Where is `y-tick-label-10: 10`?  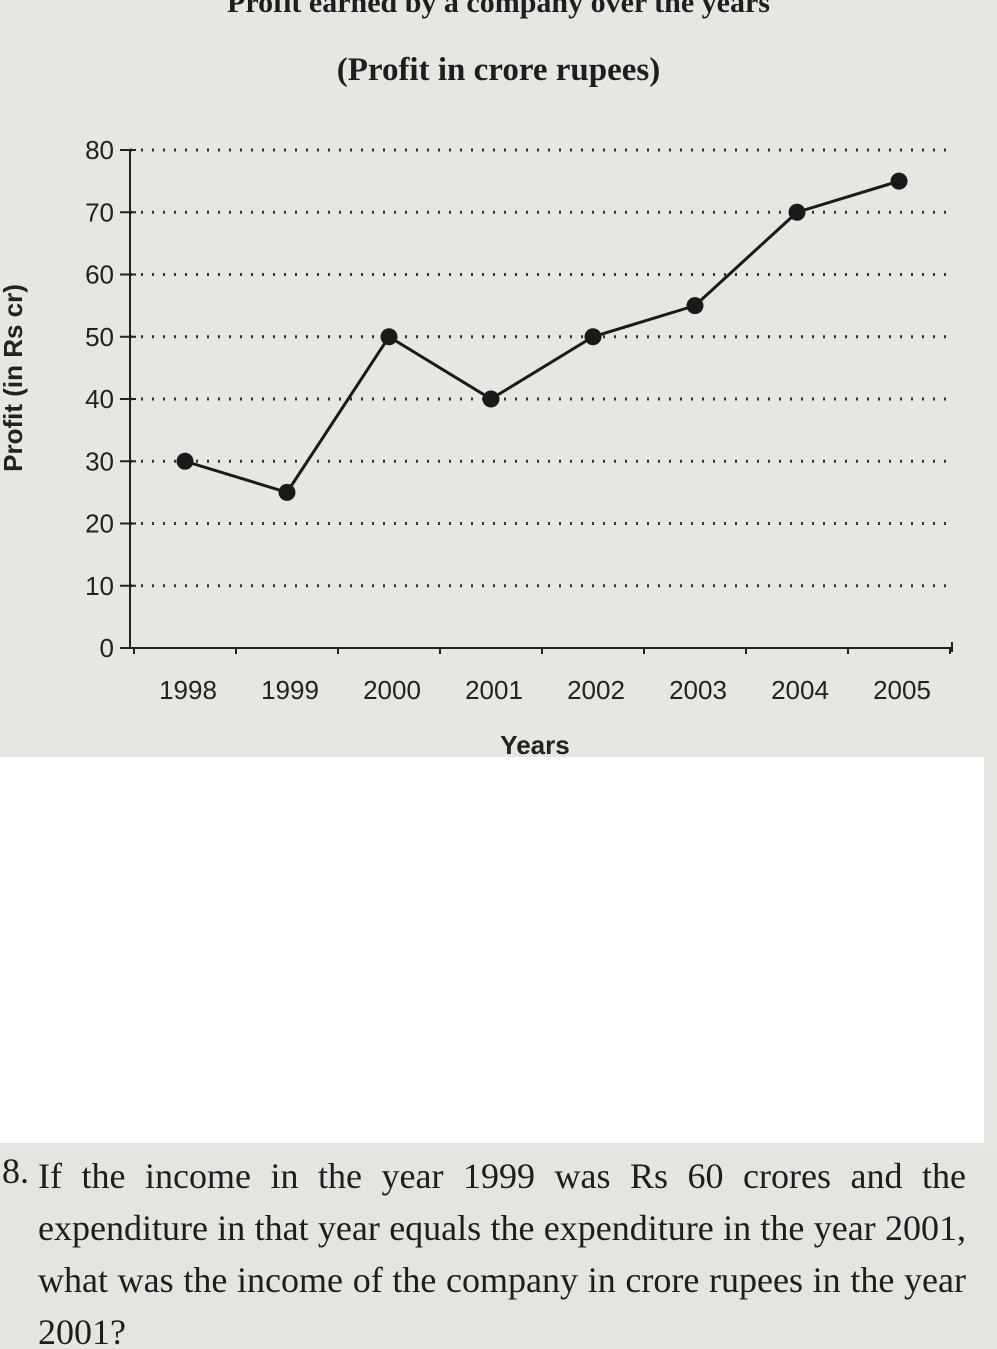
y-tick-label-10: 10 is located at coordinates (99, 586).